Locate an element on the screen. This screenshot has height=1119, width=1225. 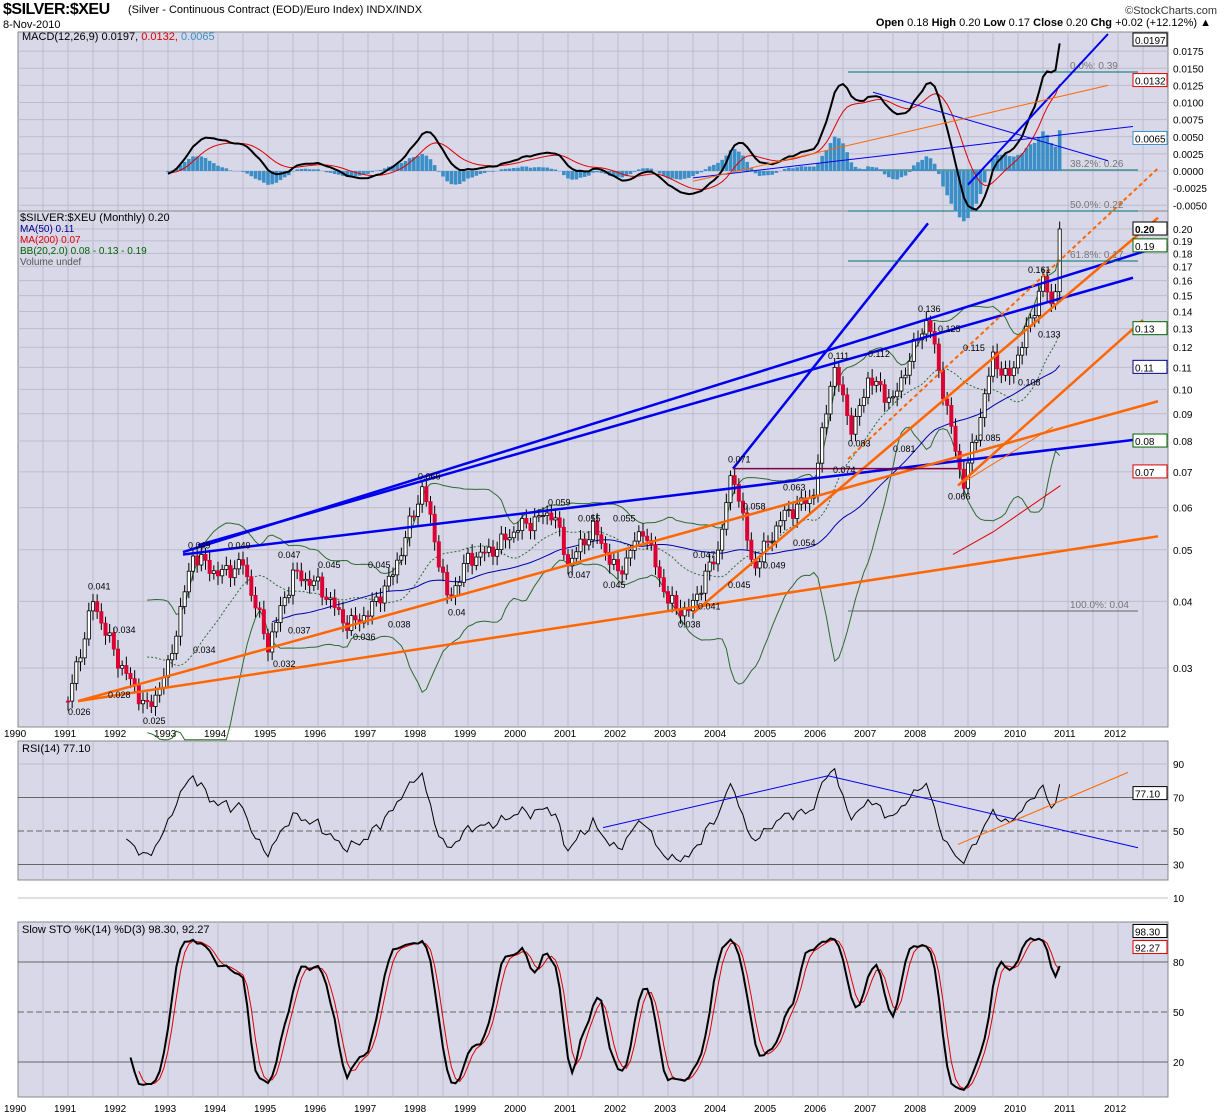
rsi-line is located at coordinates (593, 816).